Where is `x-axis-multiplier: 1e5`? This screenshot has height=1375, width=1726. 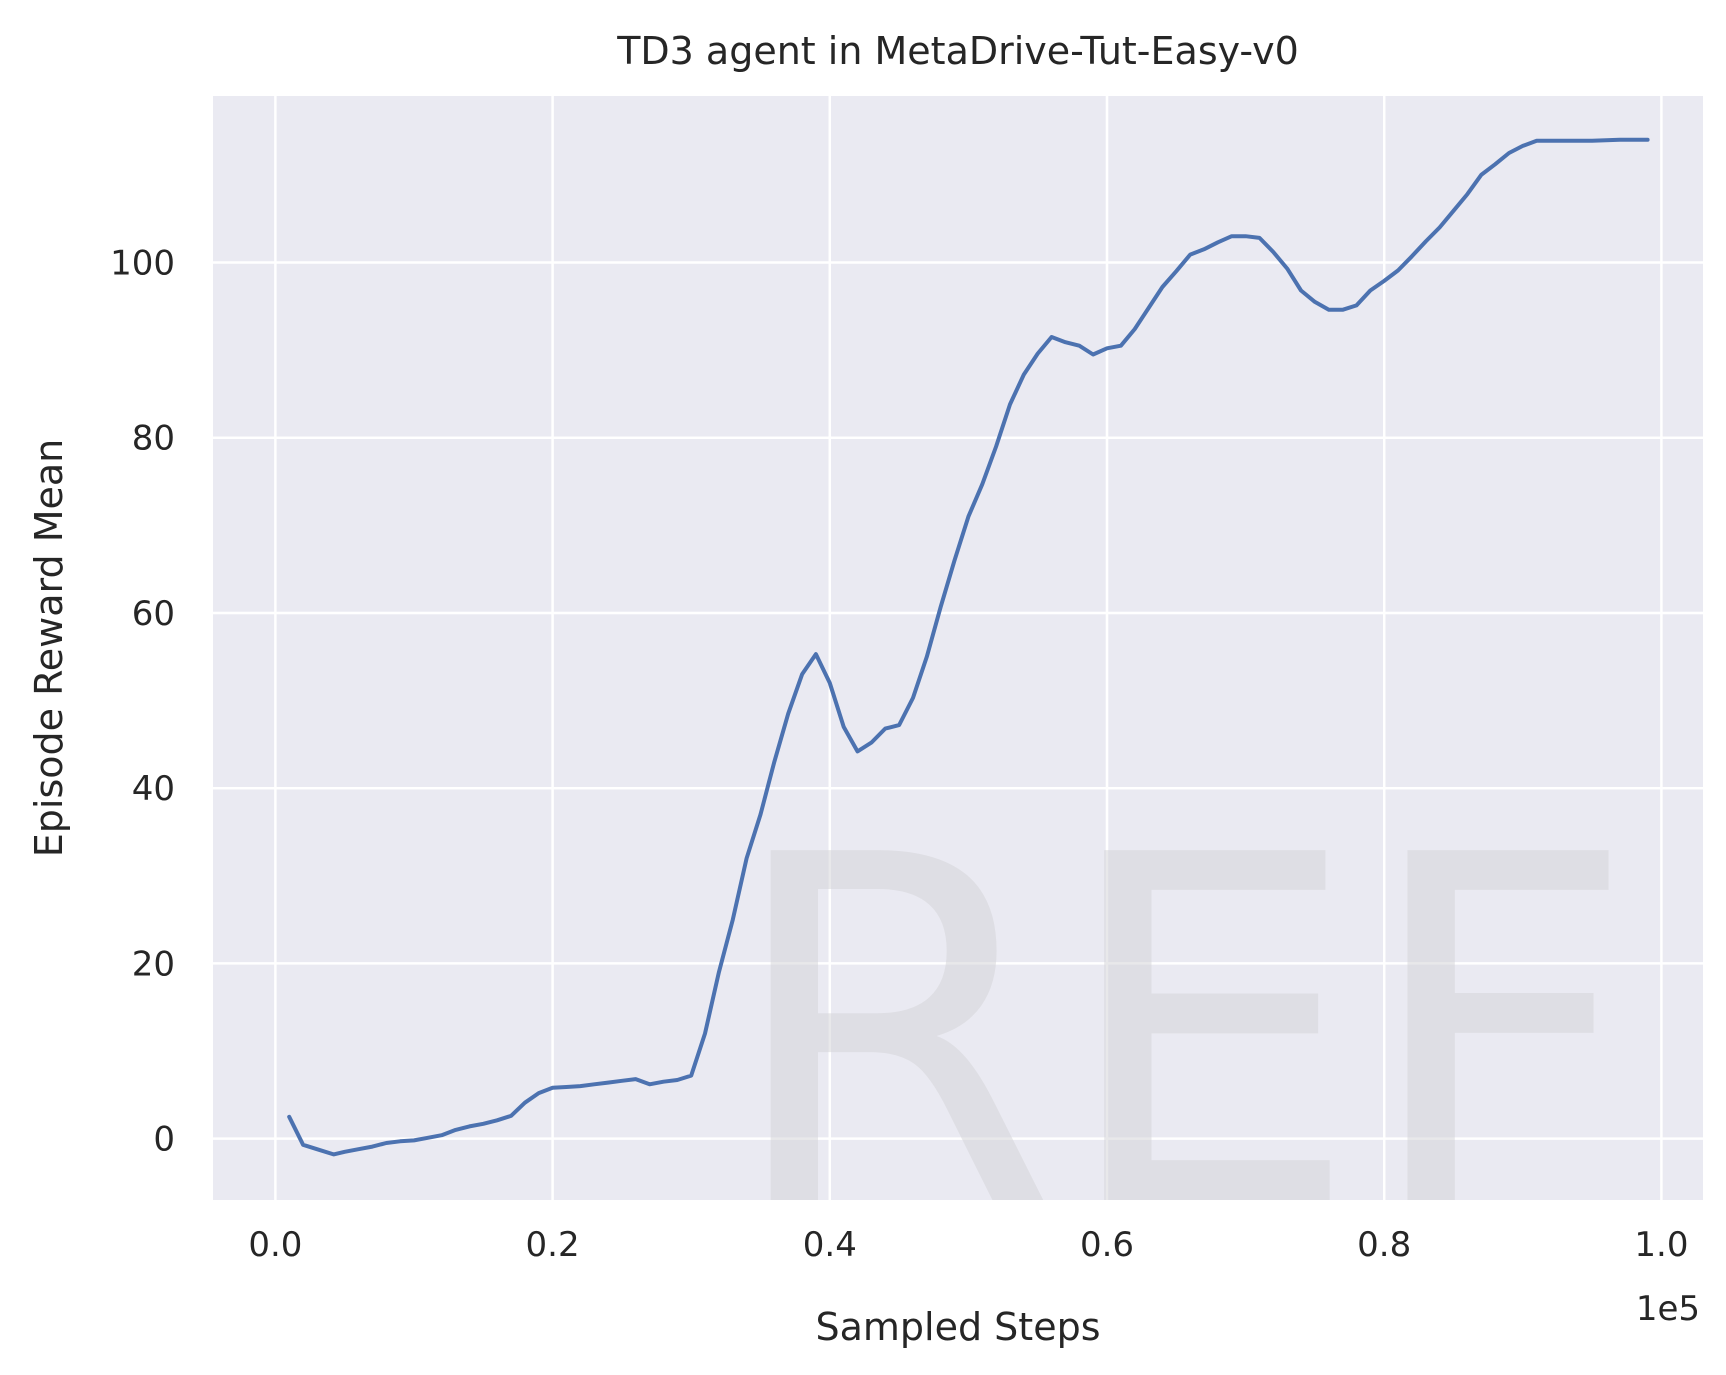 x-axis-multiplier: 1e5 is located at coordinates (1668, 1309).